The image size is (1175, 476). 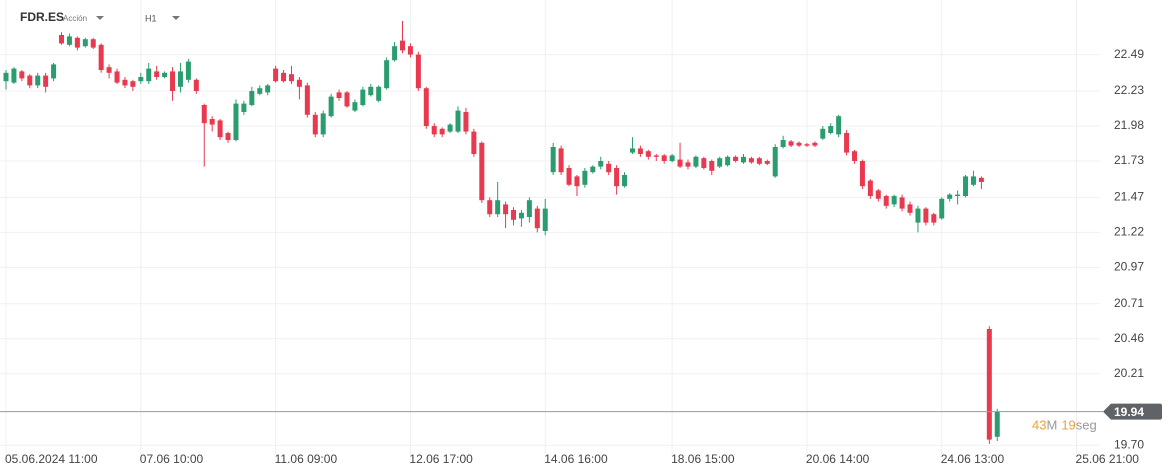 I want to click on countdown-minutes: 43, so click(x=1039, y=425).